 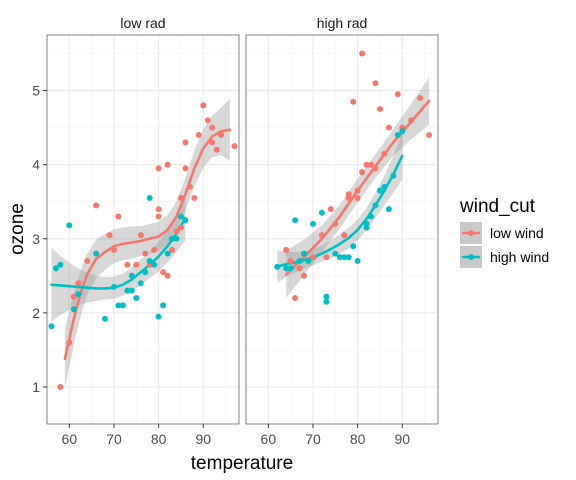 What do you see at coordinates (504, 232) in the screenshot?
I see `legend: wind_cut low wind high wind` at bounding box center [504, 232].